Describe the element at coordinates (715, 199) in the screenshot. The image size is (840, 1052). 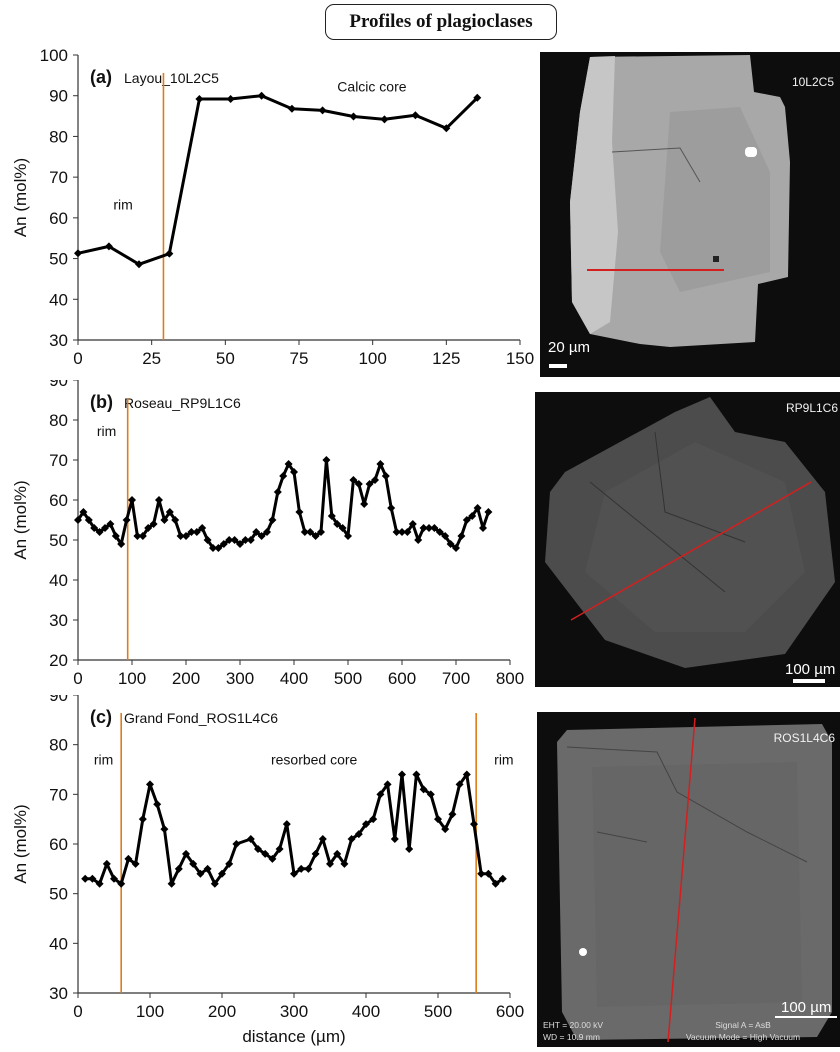
I see `crystal-core-zone` at that location.